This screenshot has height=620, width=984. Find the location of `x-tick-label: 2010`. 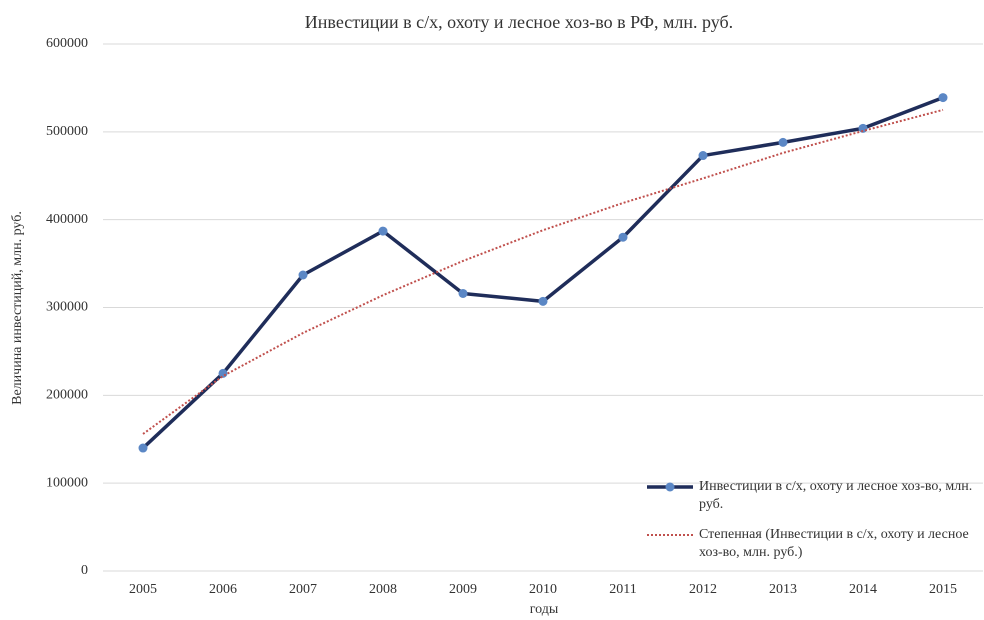

x-tick-label: 2010 is located at coordinates (543, 589).